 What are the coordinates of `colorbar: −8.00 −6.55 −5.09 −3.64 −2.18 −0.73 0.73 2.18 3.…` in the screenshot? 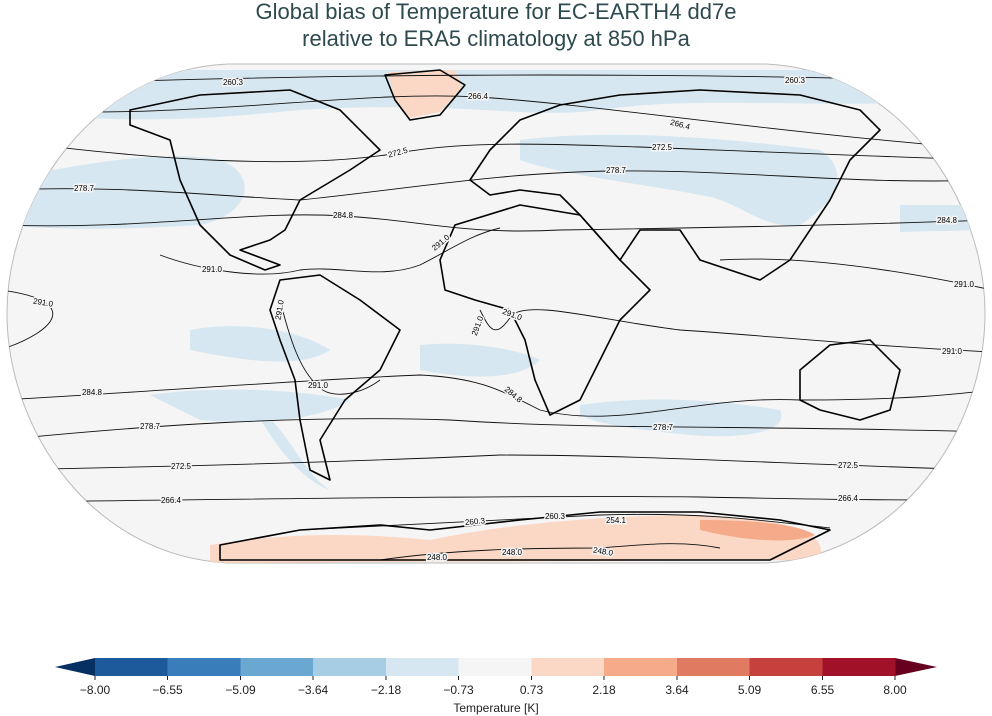 It's located at (496, 677).